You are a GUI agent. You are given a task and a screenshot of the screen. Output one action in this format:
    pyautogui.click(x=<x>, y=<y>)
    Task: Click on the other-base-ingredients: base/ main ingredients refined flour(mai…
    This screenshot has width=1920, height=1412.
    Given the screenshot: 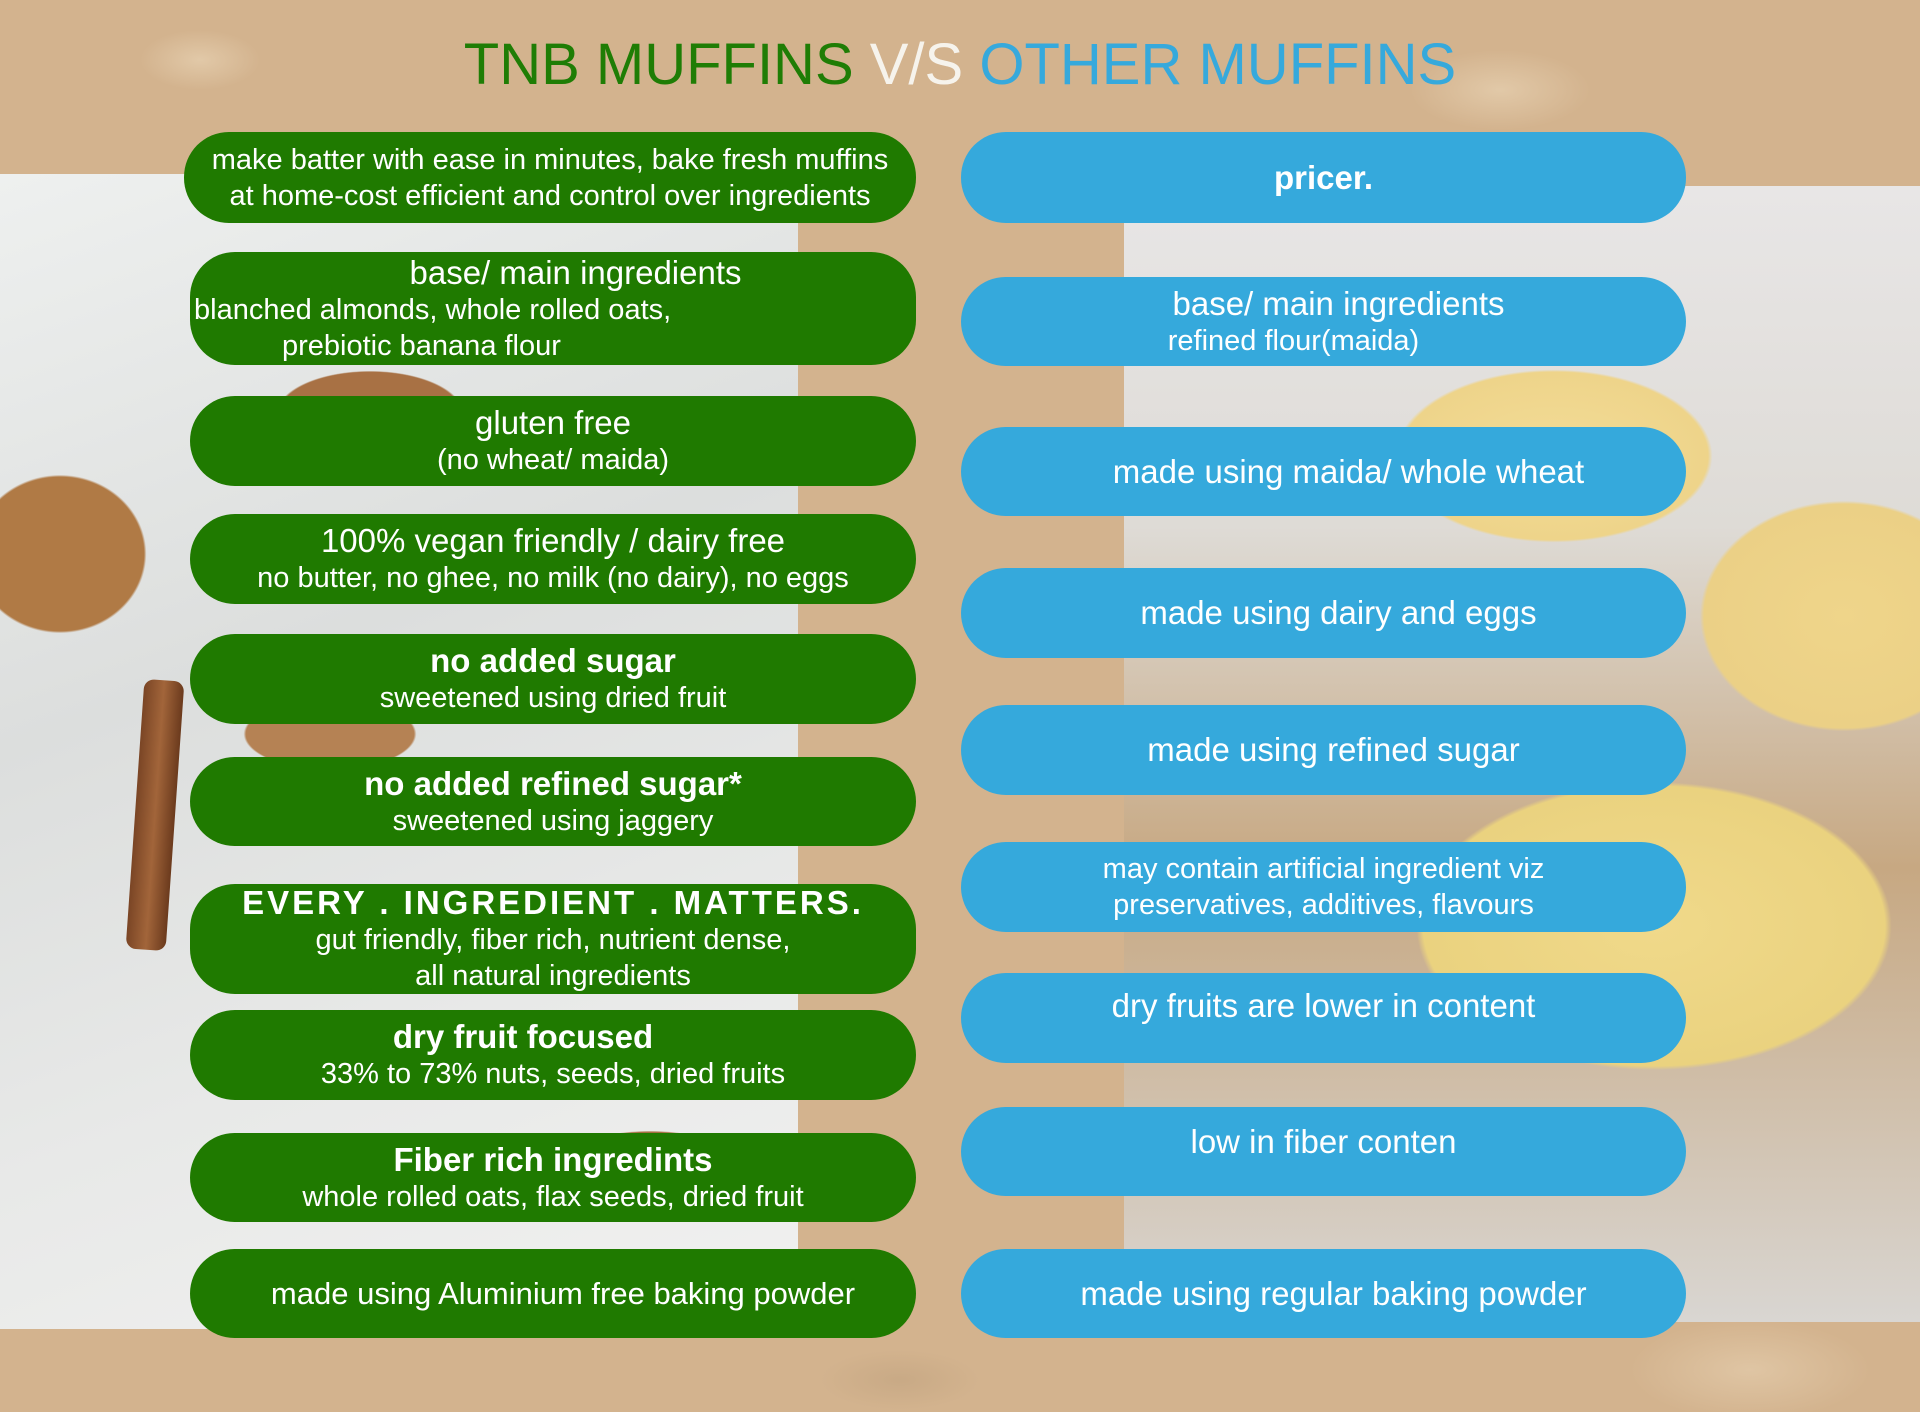 What is the action you would take?
    pyautogui.click(x=1323, y=321)
    